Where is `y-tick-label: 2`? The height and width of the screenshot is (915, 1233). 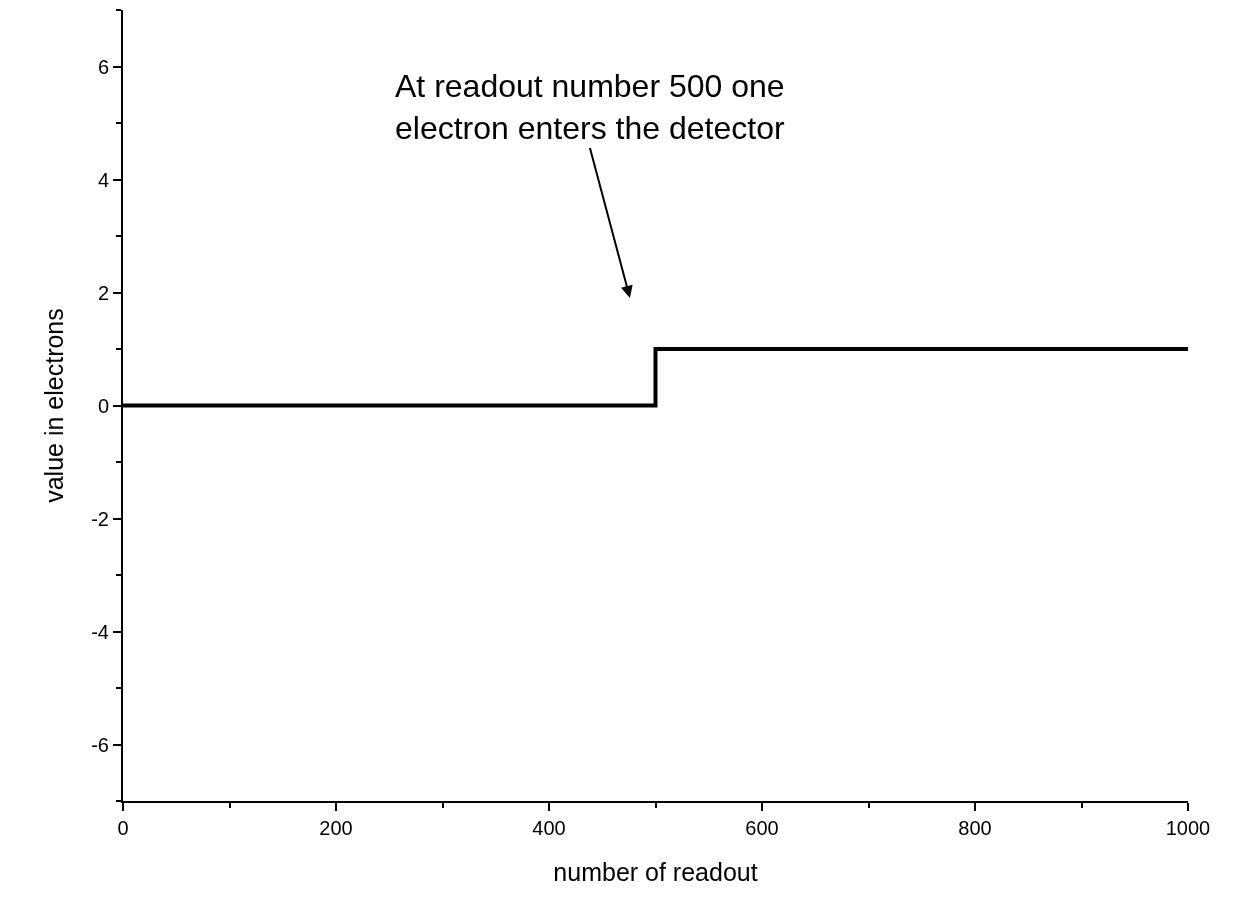
y-tick-label: 2 is located at coordinates (103, 292).